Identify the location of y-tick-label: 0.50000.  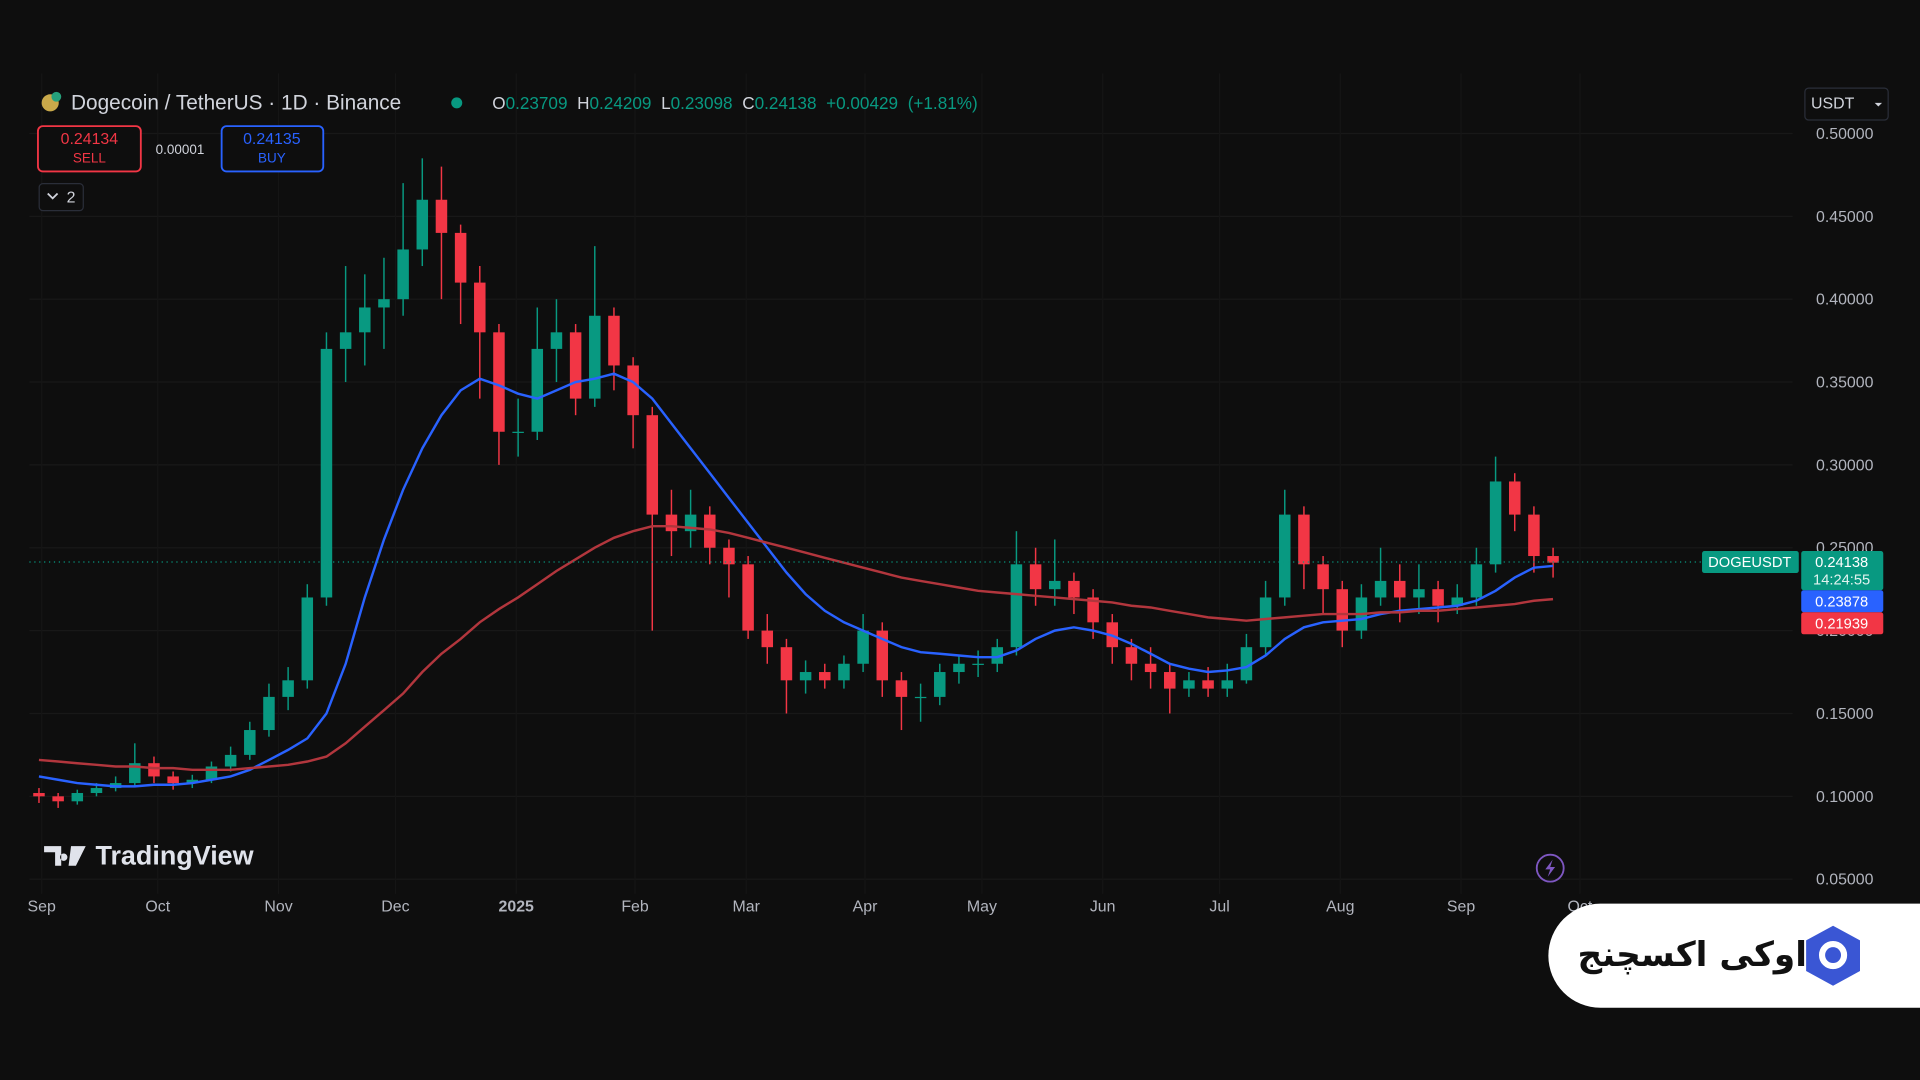
(1845, 134).